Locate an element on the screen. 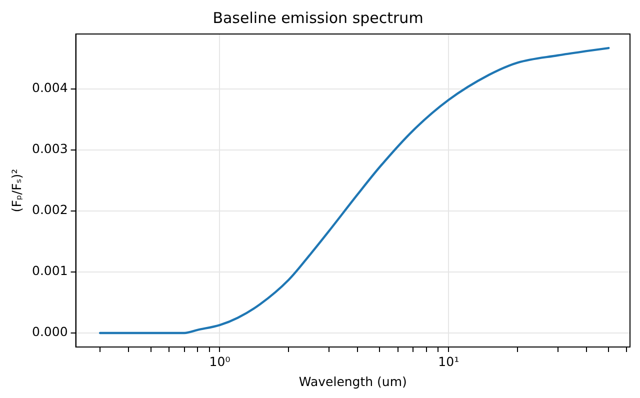 Image resolution: width=640 pixels, height=398 pixels. y-tick-label: 0.002 is located at coordinates (50, 210).